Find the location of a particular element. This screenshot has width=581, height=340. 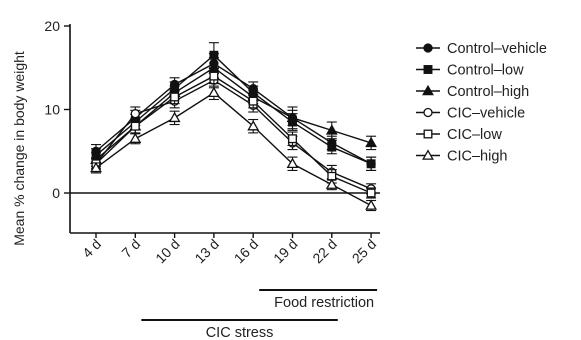

annotation-0: Food restriction is located at coordinates (318, 300).